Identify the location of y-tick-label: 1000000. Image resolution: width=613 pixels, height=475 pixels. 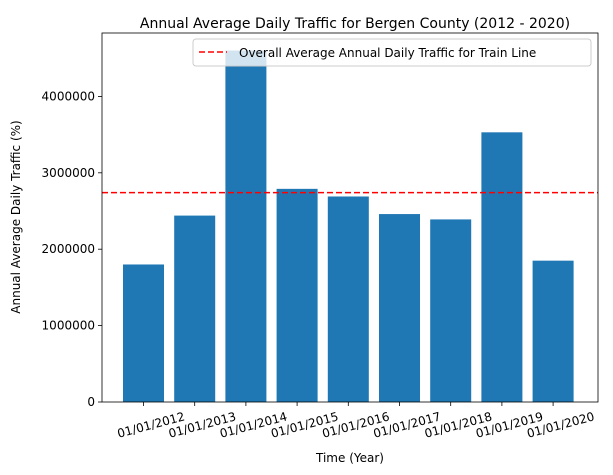
(68, 326).